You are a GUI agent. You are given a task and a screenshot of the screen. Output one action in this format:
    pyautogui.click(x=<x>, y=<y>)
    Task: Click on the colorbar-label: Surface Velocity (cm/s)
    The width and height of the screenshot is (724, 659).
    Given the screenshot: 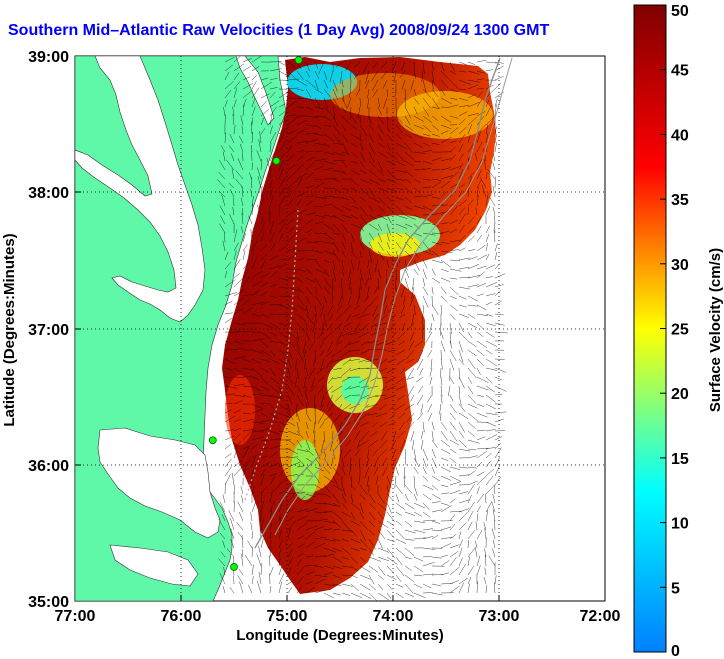 What is the action you would take?
    pyautogui.click(x=715, y=330)
    